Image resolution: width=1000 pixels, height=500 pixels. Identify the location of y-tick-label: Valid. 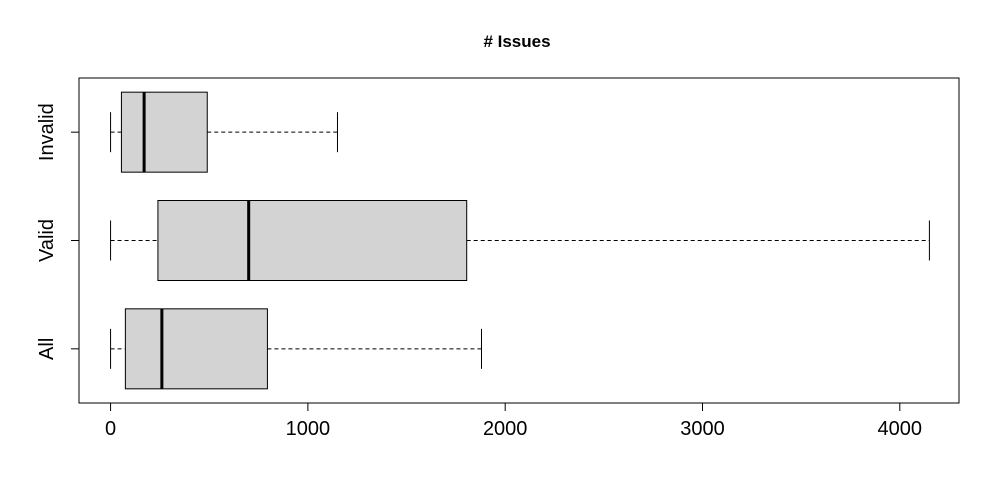
(47, 240).